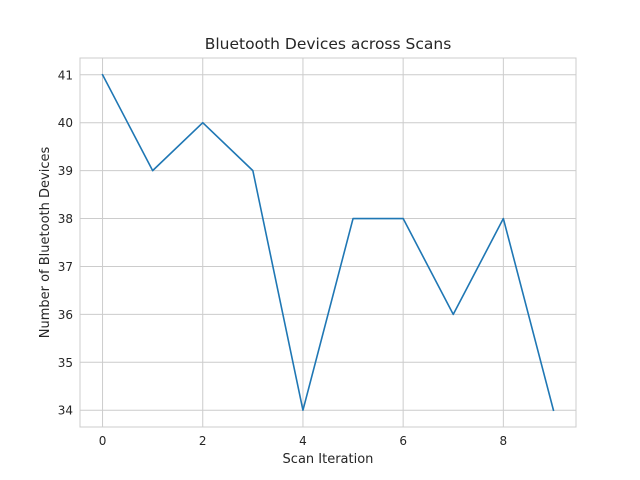 The height and width of the screenshot is (480, 640). What do you see at coordinates (65, 219) in the screenshot?
I see `y-tick-label: 38` at bounding box center [65, 219].